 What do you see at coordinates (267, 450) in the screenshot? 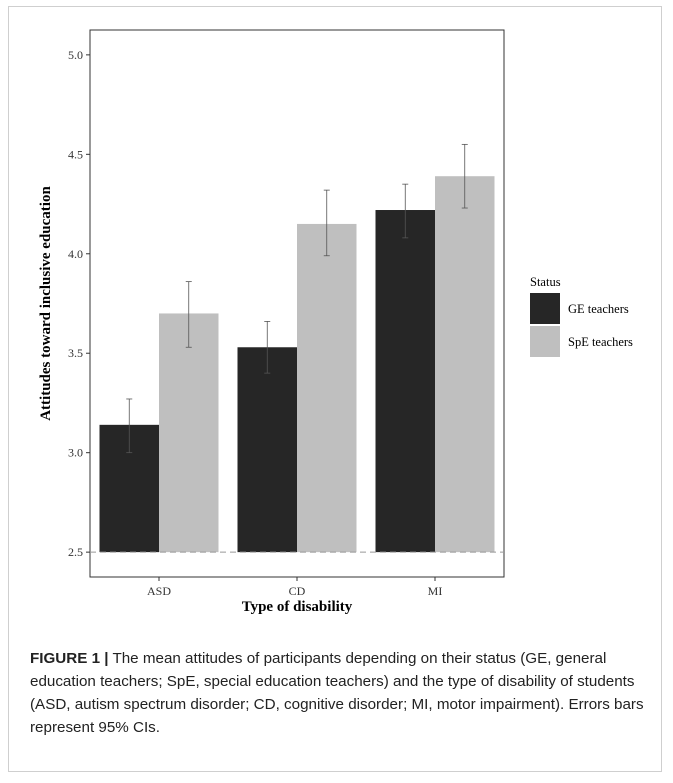
I see `bar-ge-teachers-cd` at bounding box center [267, 450].